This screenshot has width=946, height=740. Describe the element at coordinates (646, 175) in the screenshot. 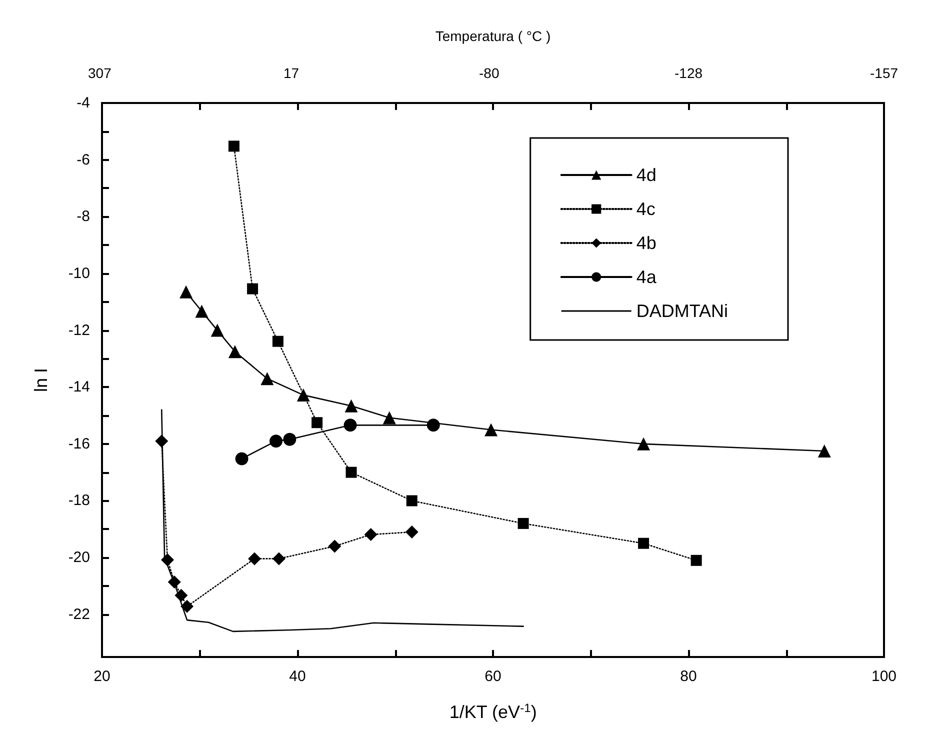

I see `legend-label: 4d` at that location.